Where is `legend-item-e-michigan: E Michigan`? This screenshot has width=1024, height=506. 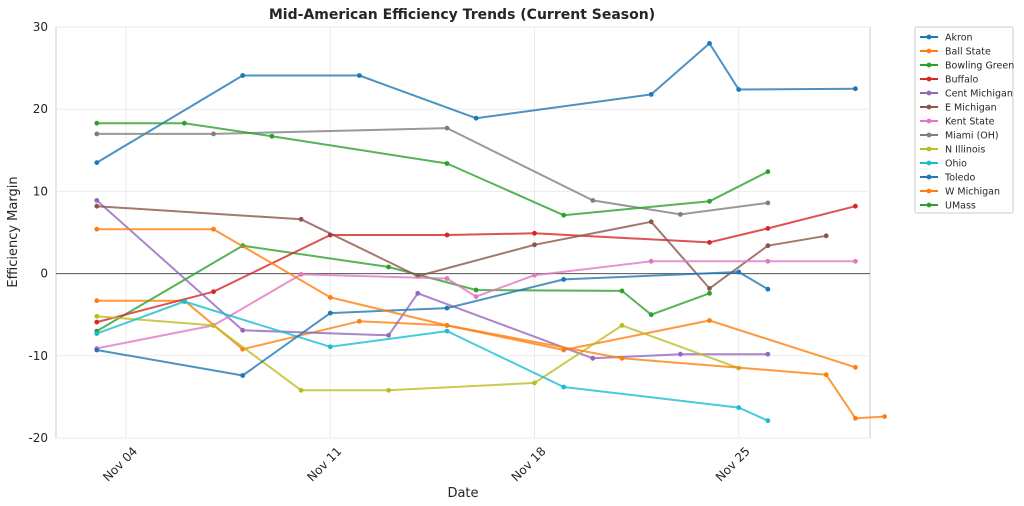 legend-item-e-michigan: E Michigan is located at coordinates (958, 108).